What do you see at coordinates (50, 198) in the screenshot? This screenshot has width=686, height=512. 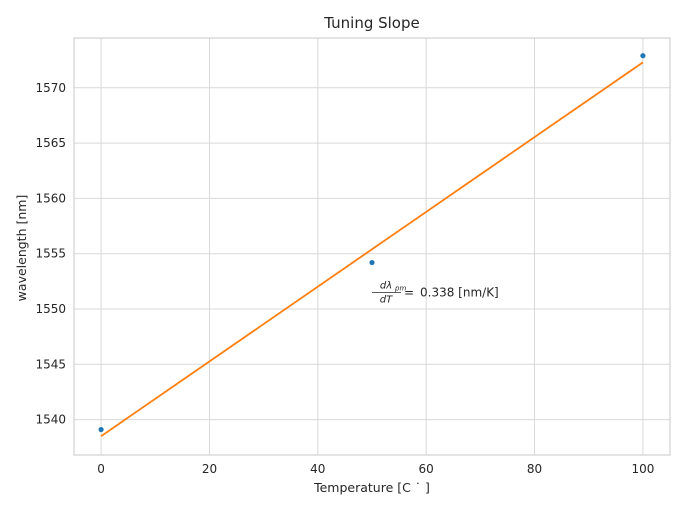 I see `y-tick-label: 1560` at bounding box center [50, 198].